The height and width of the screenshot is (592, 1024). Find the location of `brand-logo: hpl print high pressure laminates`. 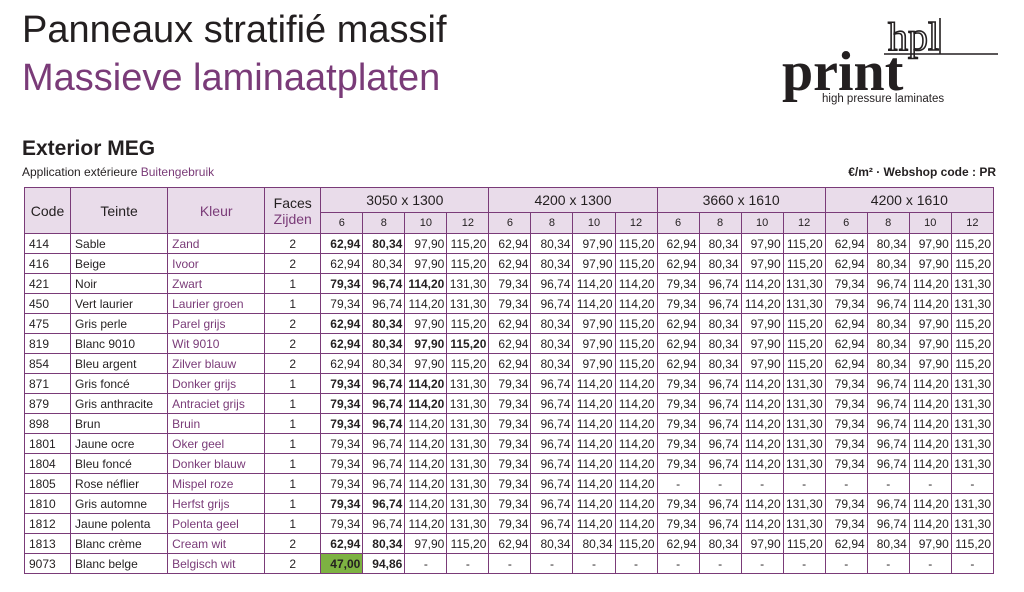

brand-logo: hpl print high pressure laminates is located at coordinates (890, 59).